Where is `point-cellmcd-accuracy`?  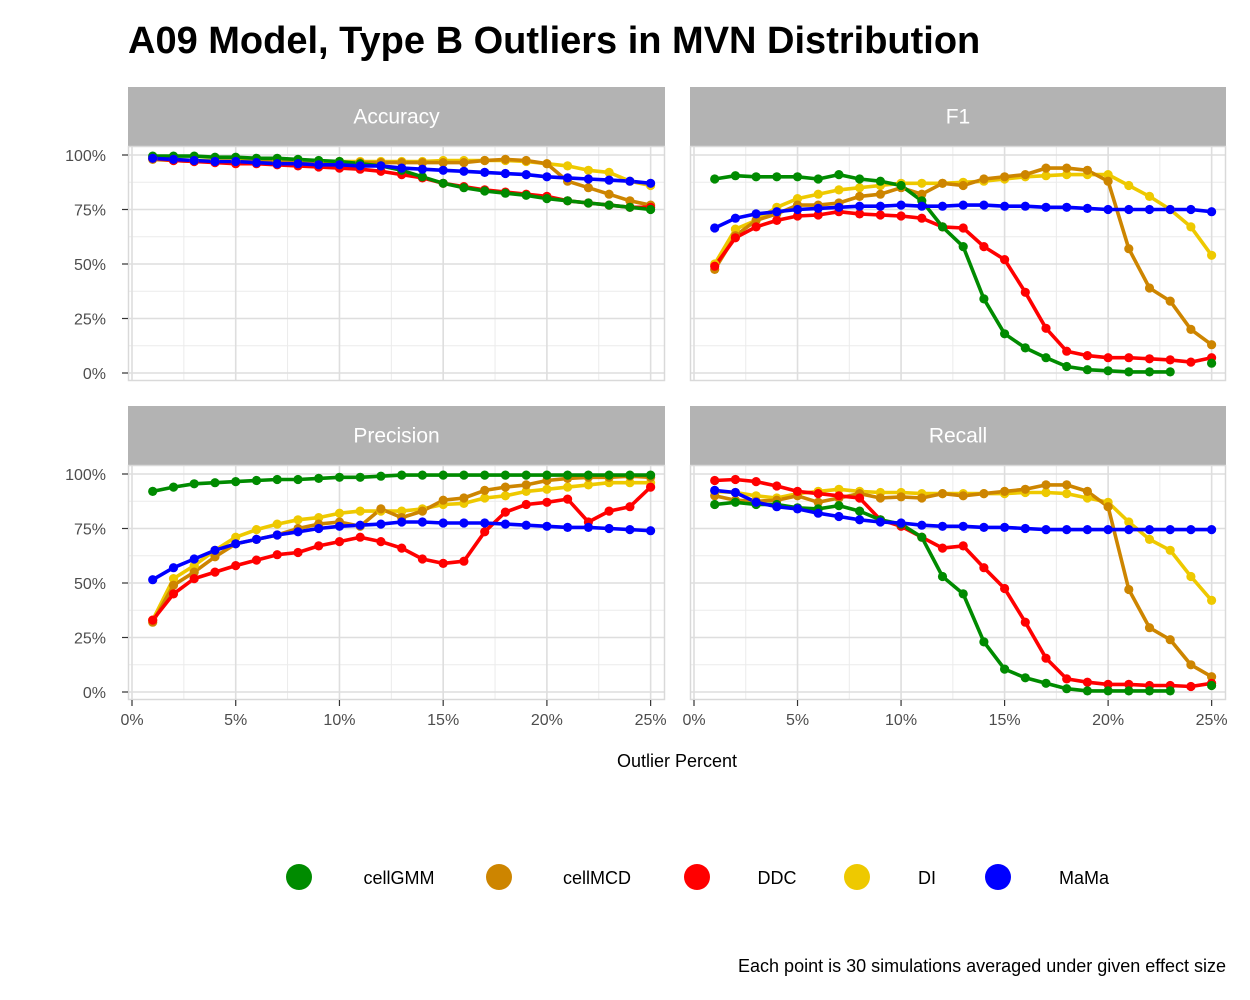 point-cellmcd-accuracy is located at coordinates (464, 163).